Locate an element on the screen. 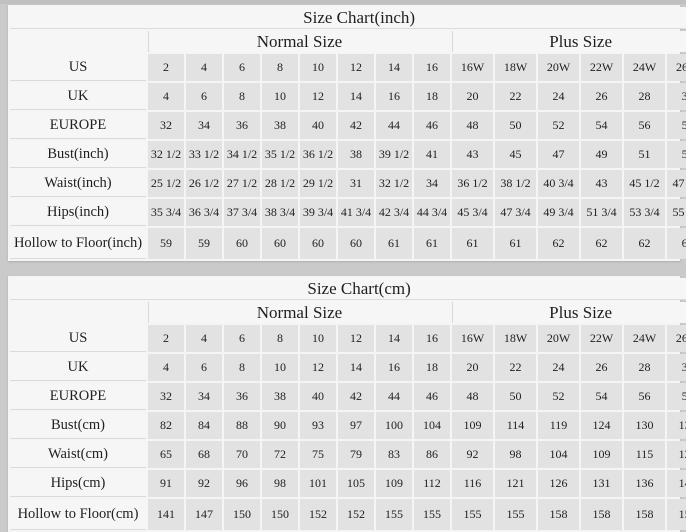  size-cell: 2 is located at coordinates (166, 67).